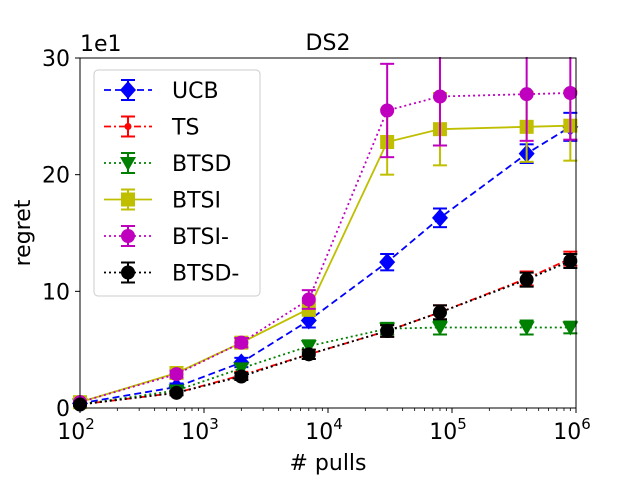 Image resolution: width=640 pixels, height=480 pixels. What do you see at coordinates (23, 232) in the screenshot?
I see `y-axis-label: regret` at bounding box center [23, 232].